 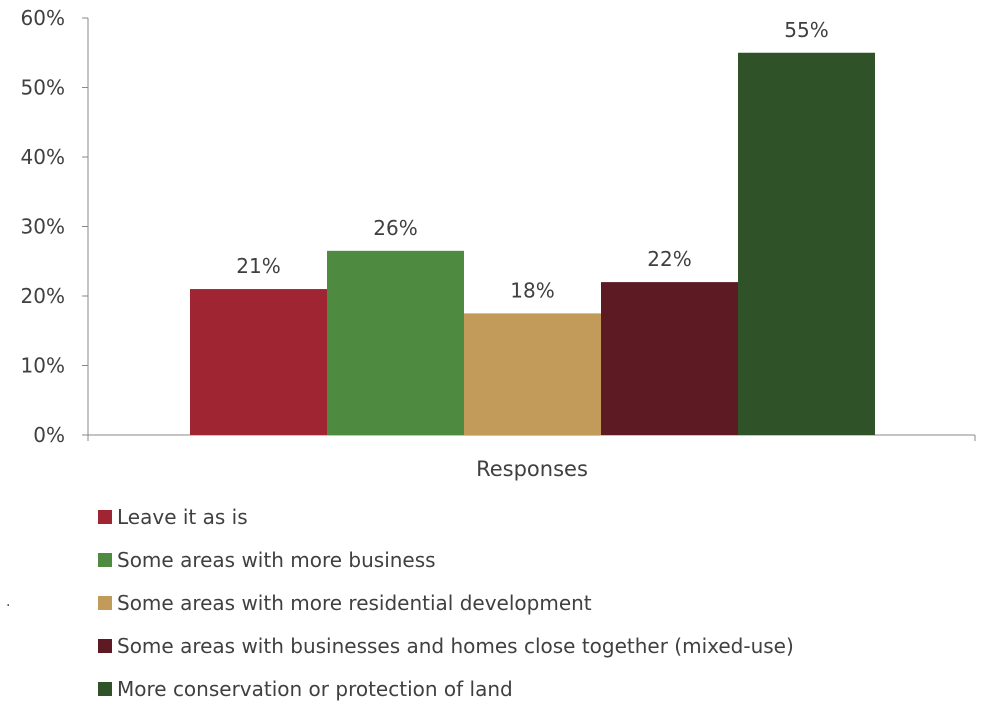 I want to click on bar-value-label: 26%, so click(x=395, y=228).